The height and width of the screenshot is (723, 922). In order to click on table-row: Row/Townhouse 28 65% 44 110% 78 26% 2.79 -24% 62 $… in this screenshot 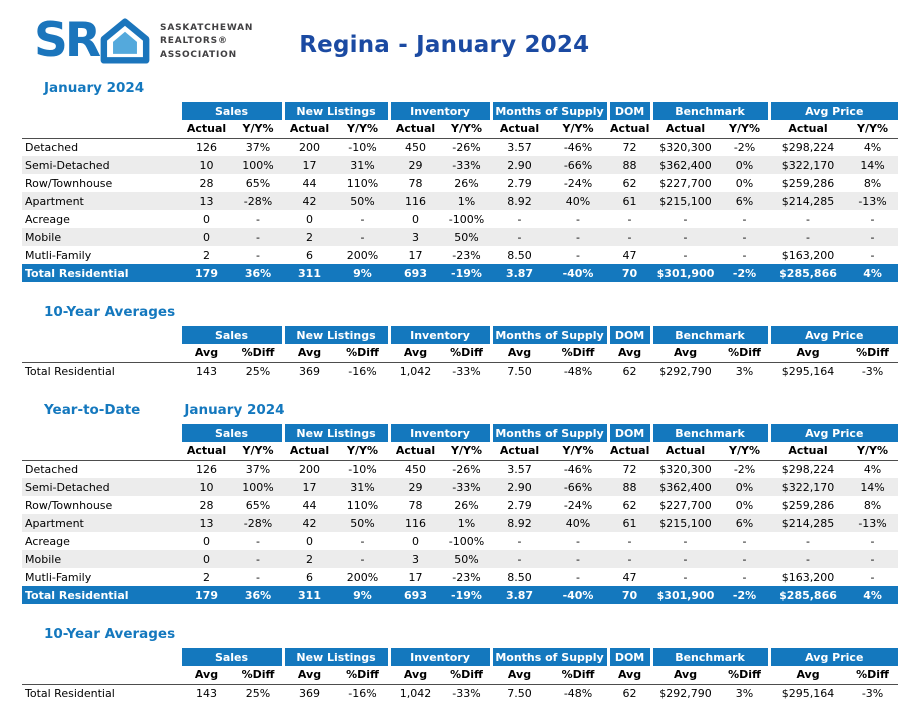, I will do `click(460, 505)`.